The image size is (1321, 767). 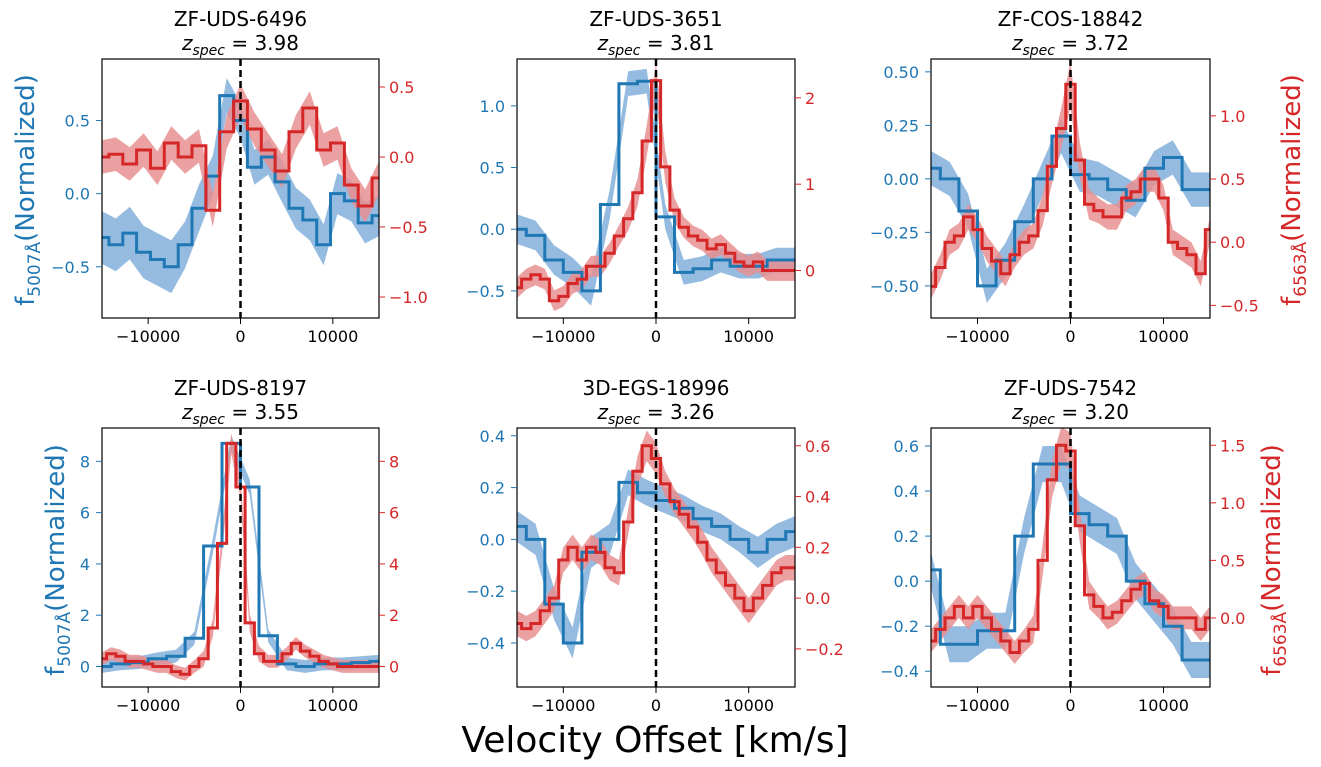 What do you see at coordinates (394, 461) in the screenshot?
I see `right-y-tick-label: 8` at bounding box center [394, 461].